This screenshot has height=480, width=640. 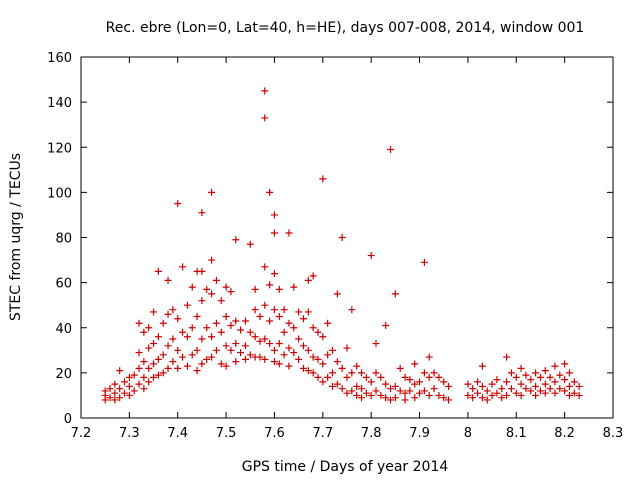 I want to click on x-tick-label: 7.3, so click(x=129, y=433).